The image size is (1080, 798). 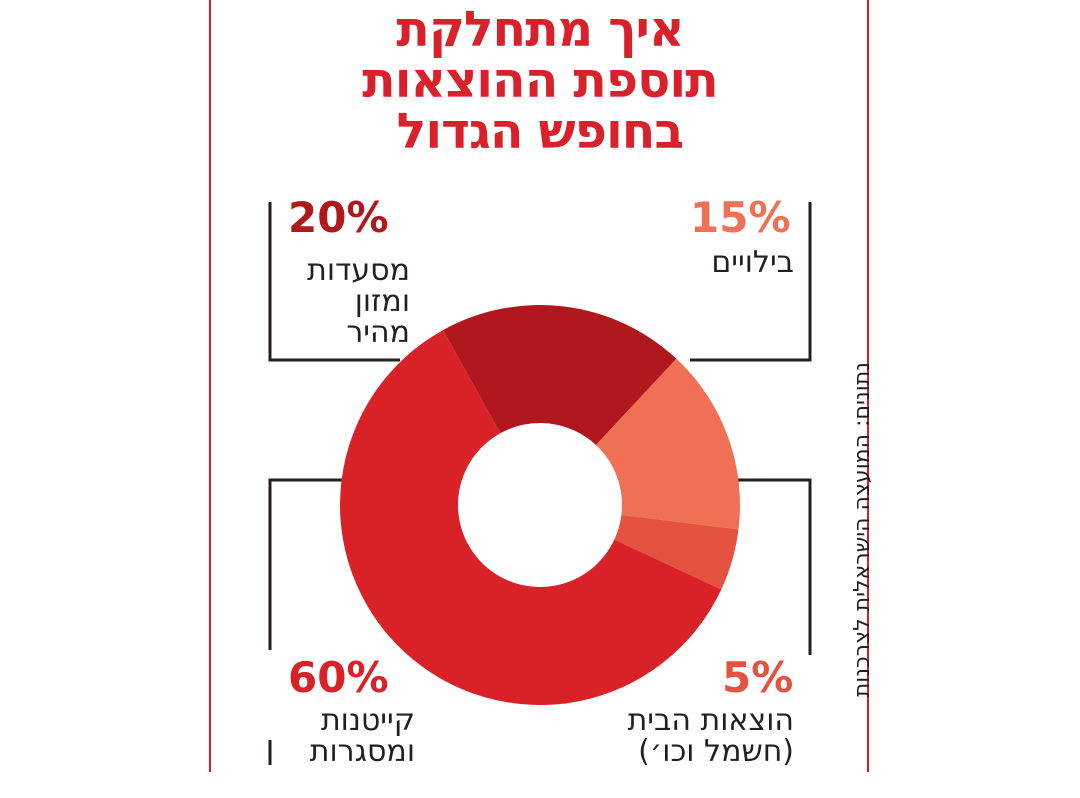 What do you see at coordinates (378, 332) in the screenshot?
I see `restaurants-label-line-3: מהיר` at bounding box center [378, 332].